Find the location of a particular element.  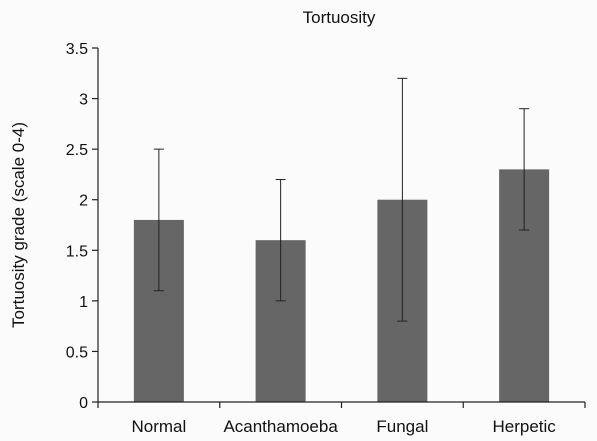

y-tick-label: 2 is located at coordinates (83, 201).